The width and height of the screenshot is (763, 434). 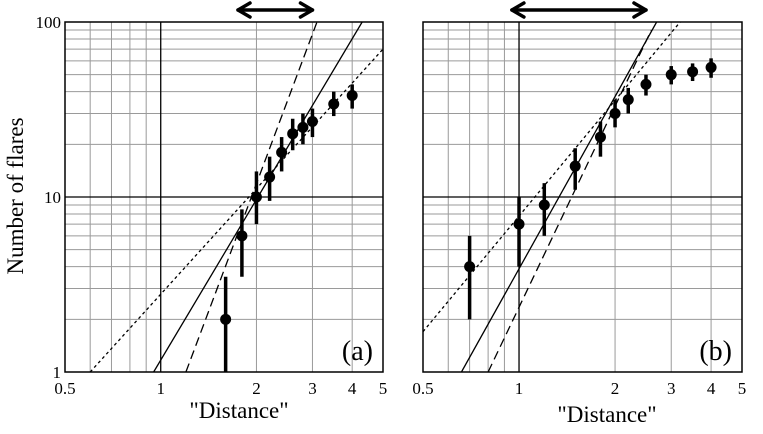 What do you see at coordinates (15, 195) in the screenshot?
I see `y-axis-label: Number of flares` at bounding box center [15, 195].